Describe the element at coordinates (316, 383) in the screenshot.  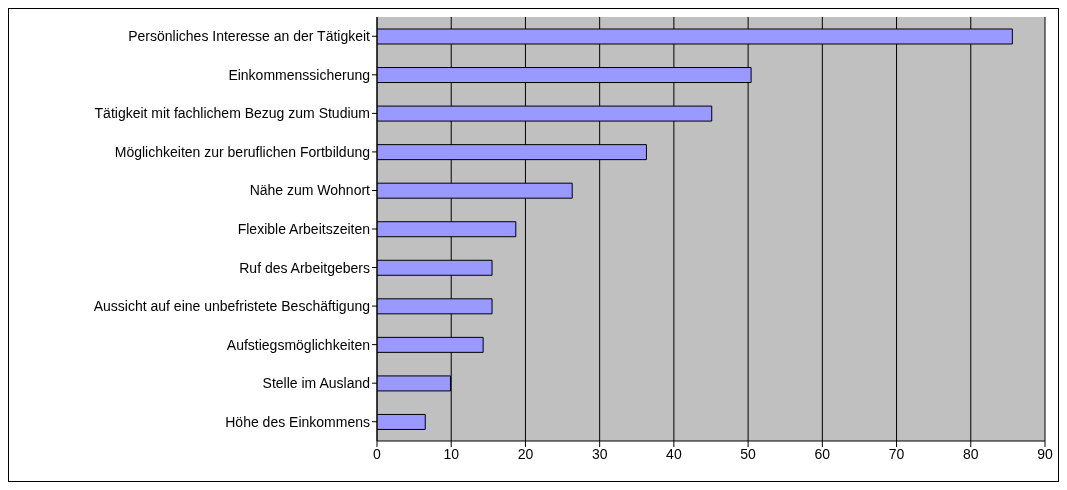
I see `y-tick-label: Stelle im Ausland` at that location.